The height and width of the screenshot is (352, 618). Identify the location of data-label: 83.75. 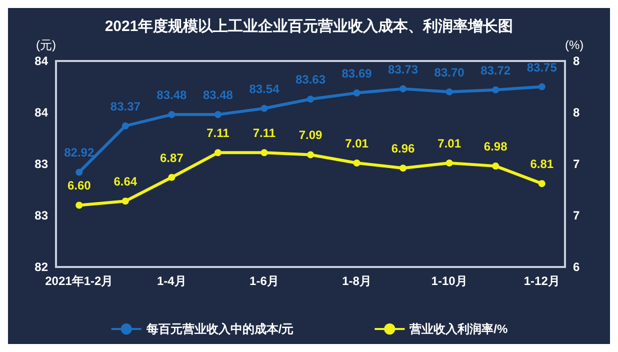
(542, 67).